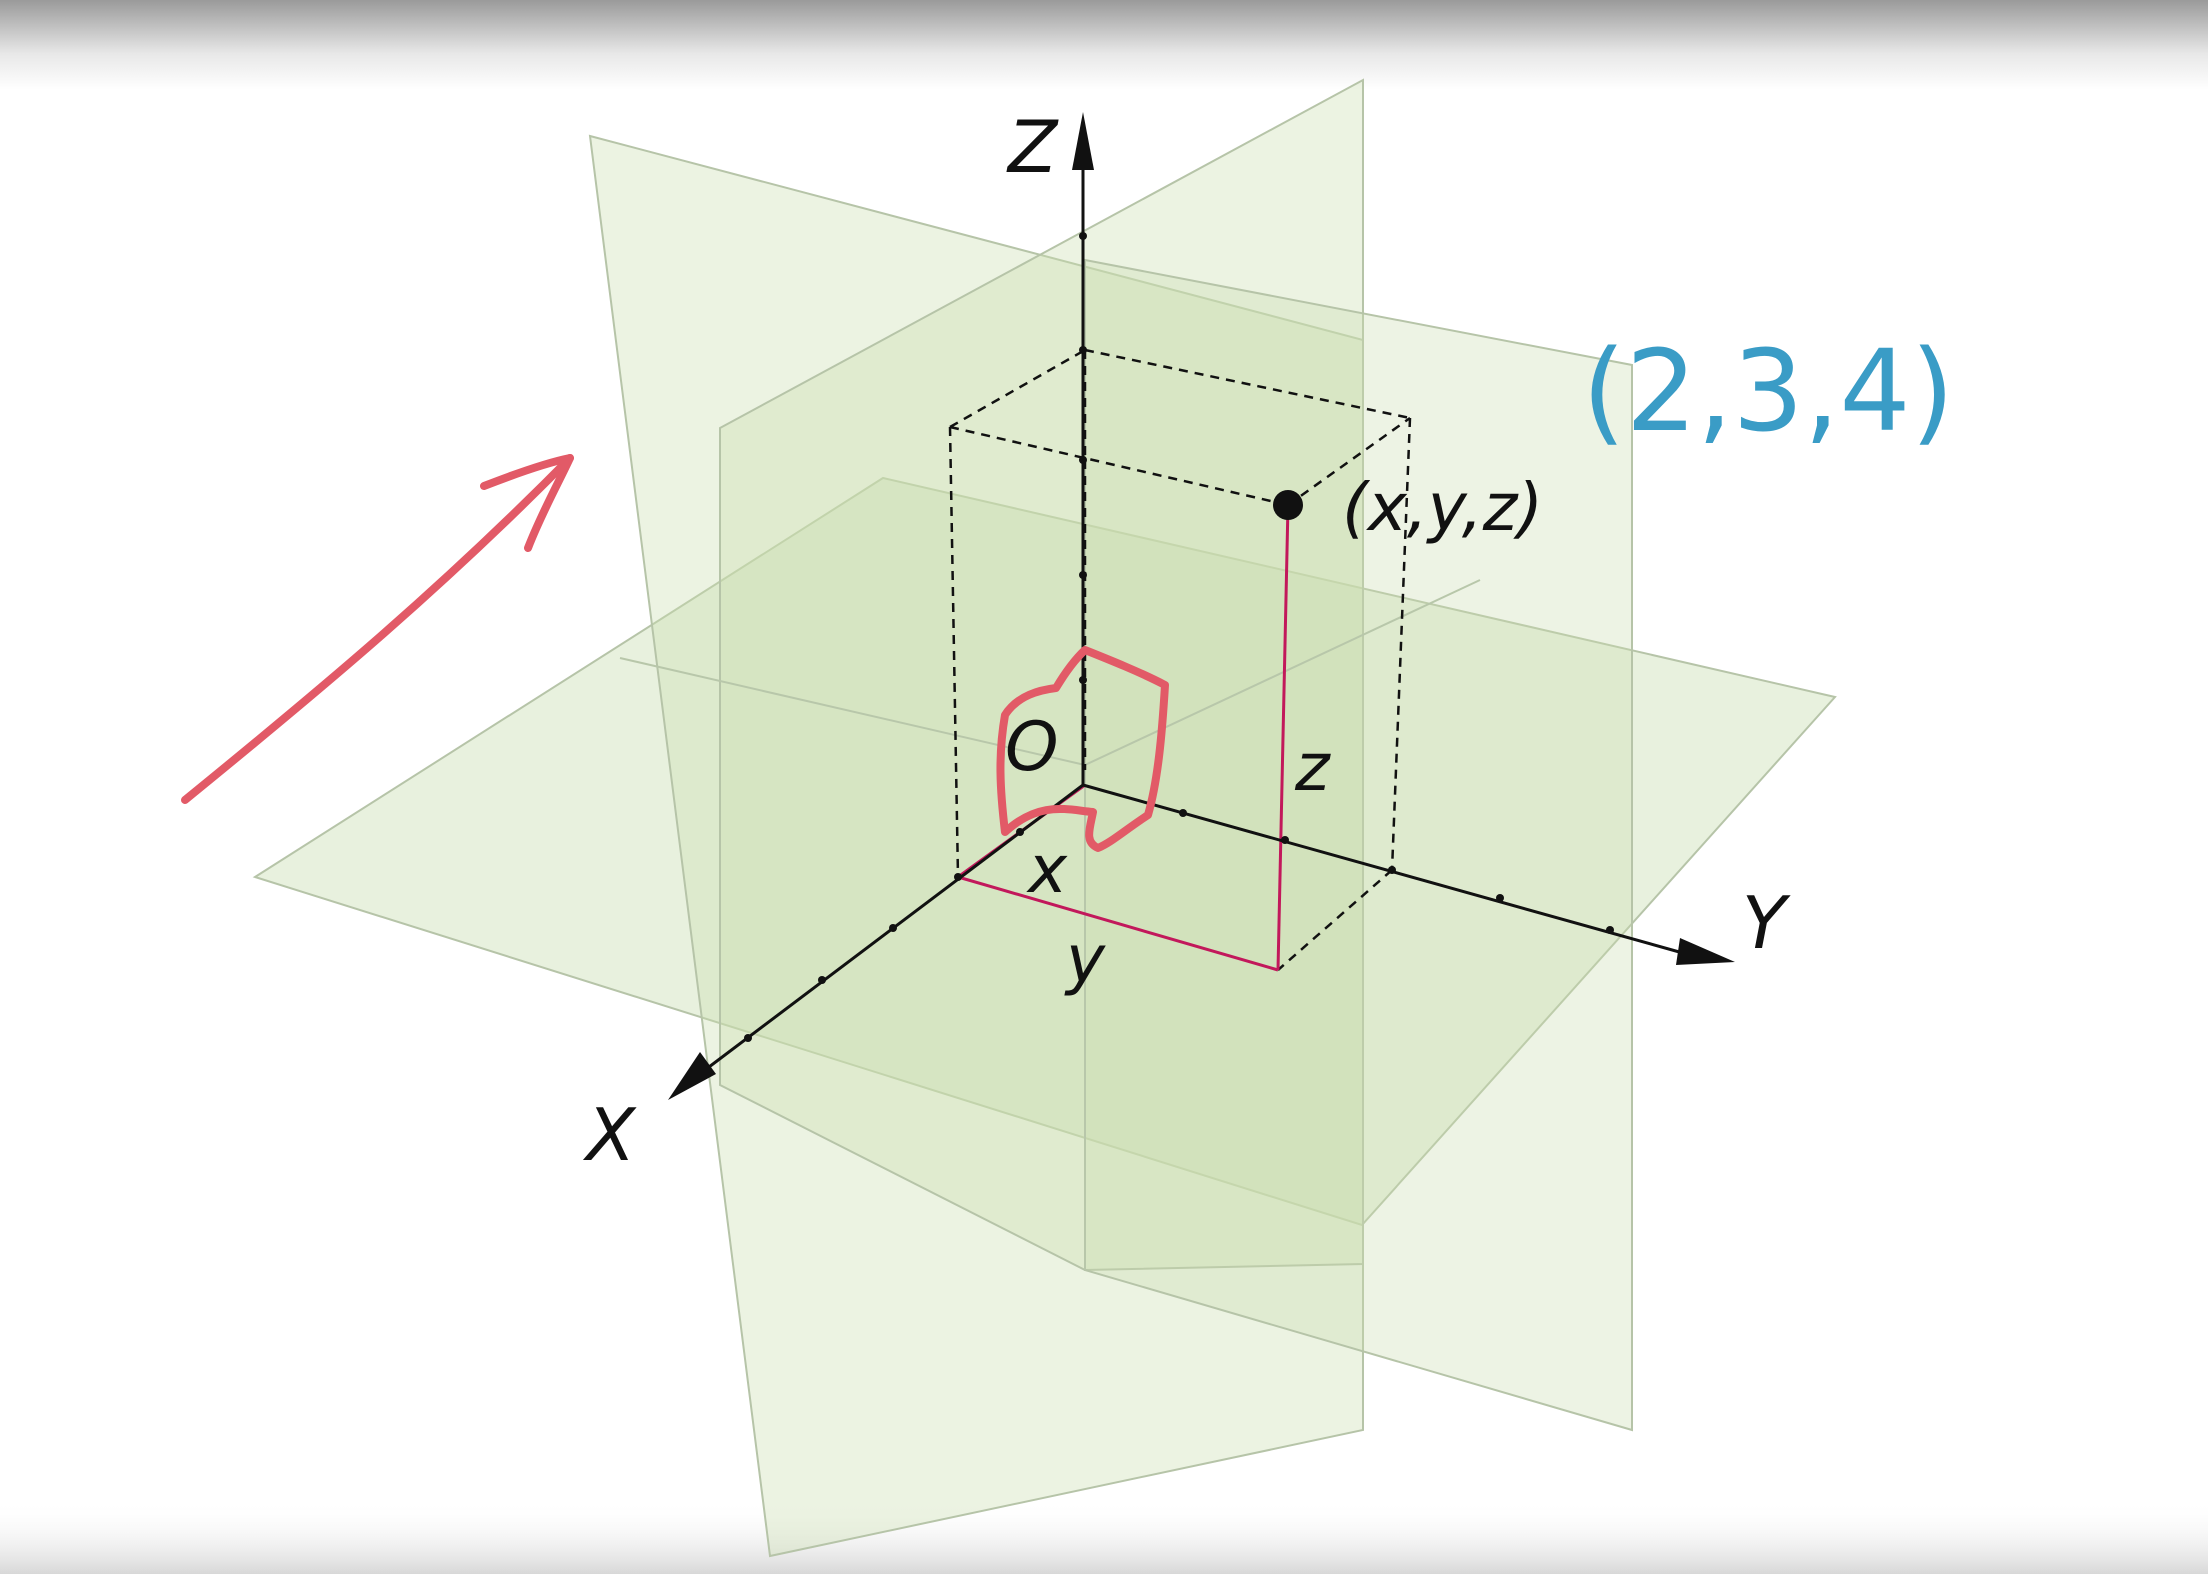  What do you see at coordinates (1180, 659) in the screenshot?
I see `dashed-box` at bounding box center [1180, 659].